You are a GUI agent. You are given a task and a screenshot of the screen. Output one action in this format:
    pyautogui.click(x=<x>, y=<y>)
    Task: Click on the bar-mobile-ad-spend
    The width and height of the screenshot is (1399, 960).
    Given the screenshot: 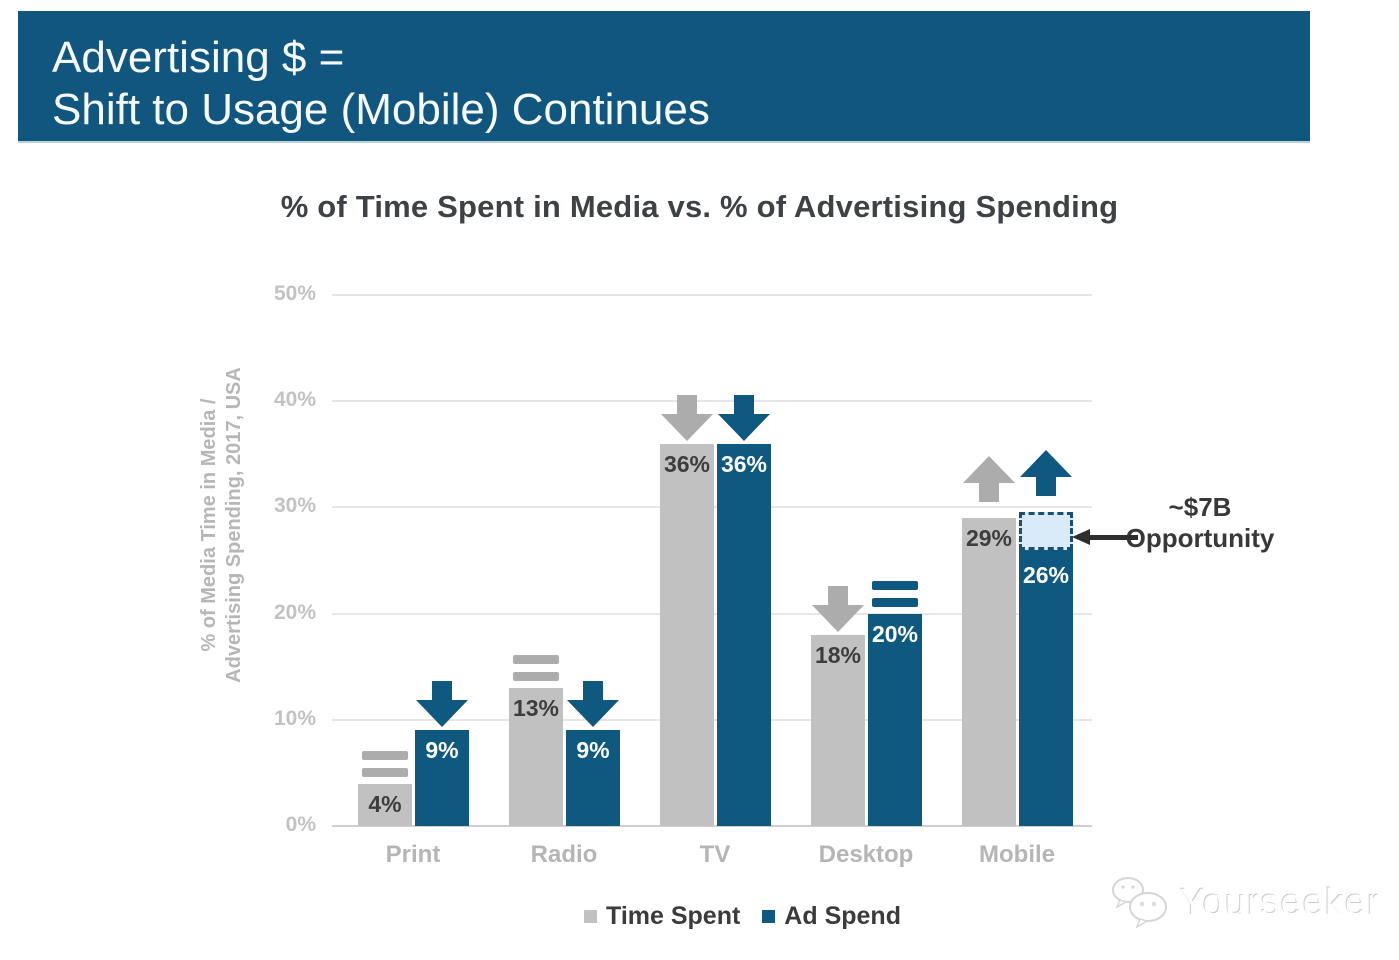 What is the action you would take?
    pyautogui.click(x=1046, y=687)
    